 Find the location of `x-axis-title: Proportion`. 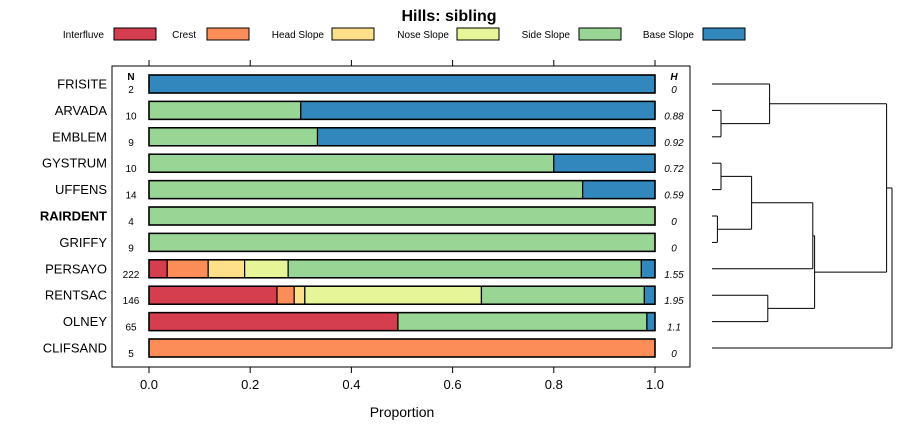

x-axis-title: Proportion is located at coordinates (402, 412).